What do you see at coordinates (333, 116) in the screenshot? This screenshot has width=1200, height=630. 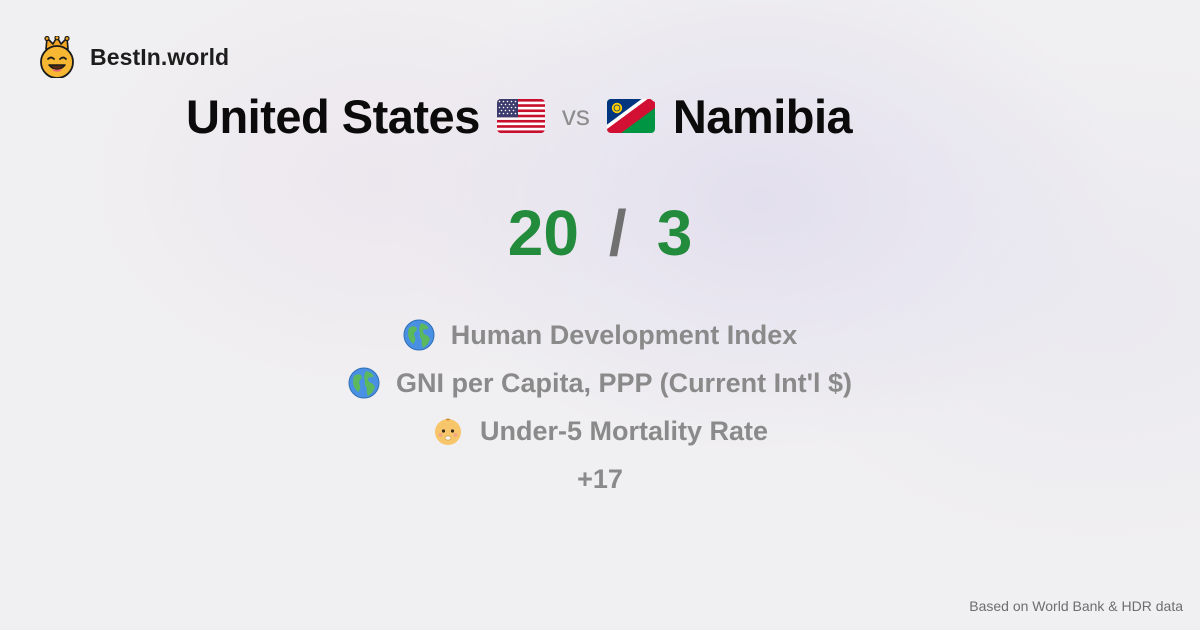 I see `left-country-name: United States` at bounding box center [333, 116].